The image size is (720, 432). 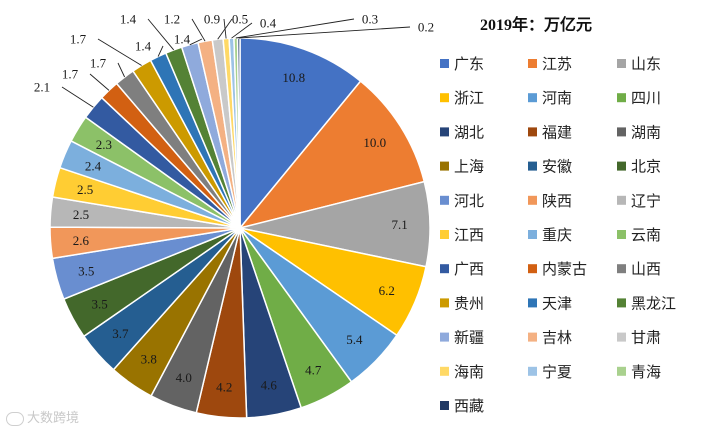 I want to click on legend-item-21: 山西, so click(x=639, y=269).